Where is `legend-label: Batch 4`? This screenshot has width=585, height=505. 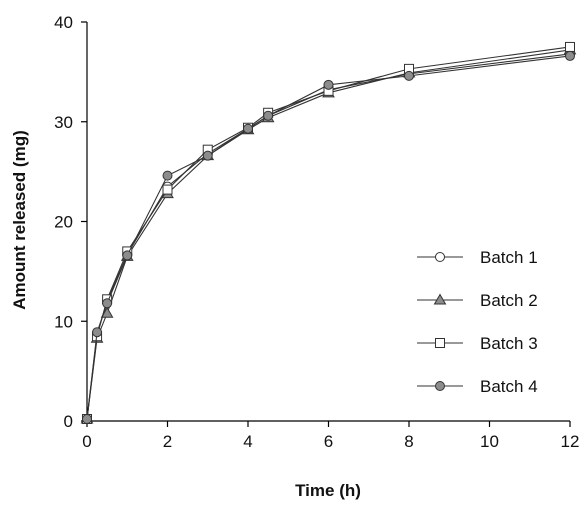
legend-label: Batch 4 is located at coordinates (509, 386).